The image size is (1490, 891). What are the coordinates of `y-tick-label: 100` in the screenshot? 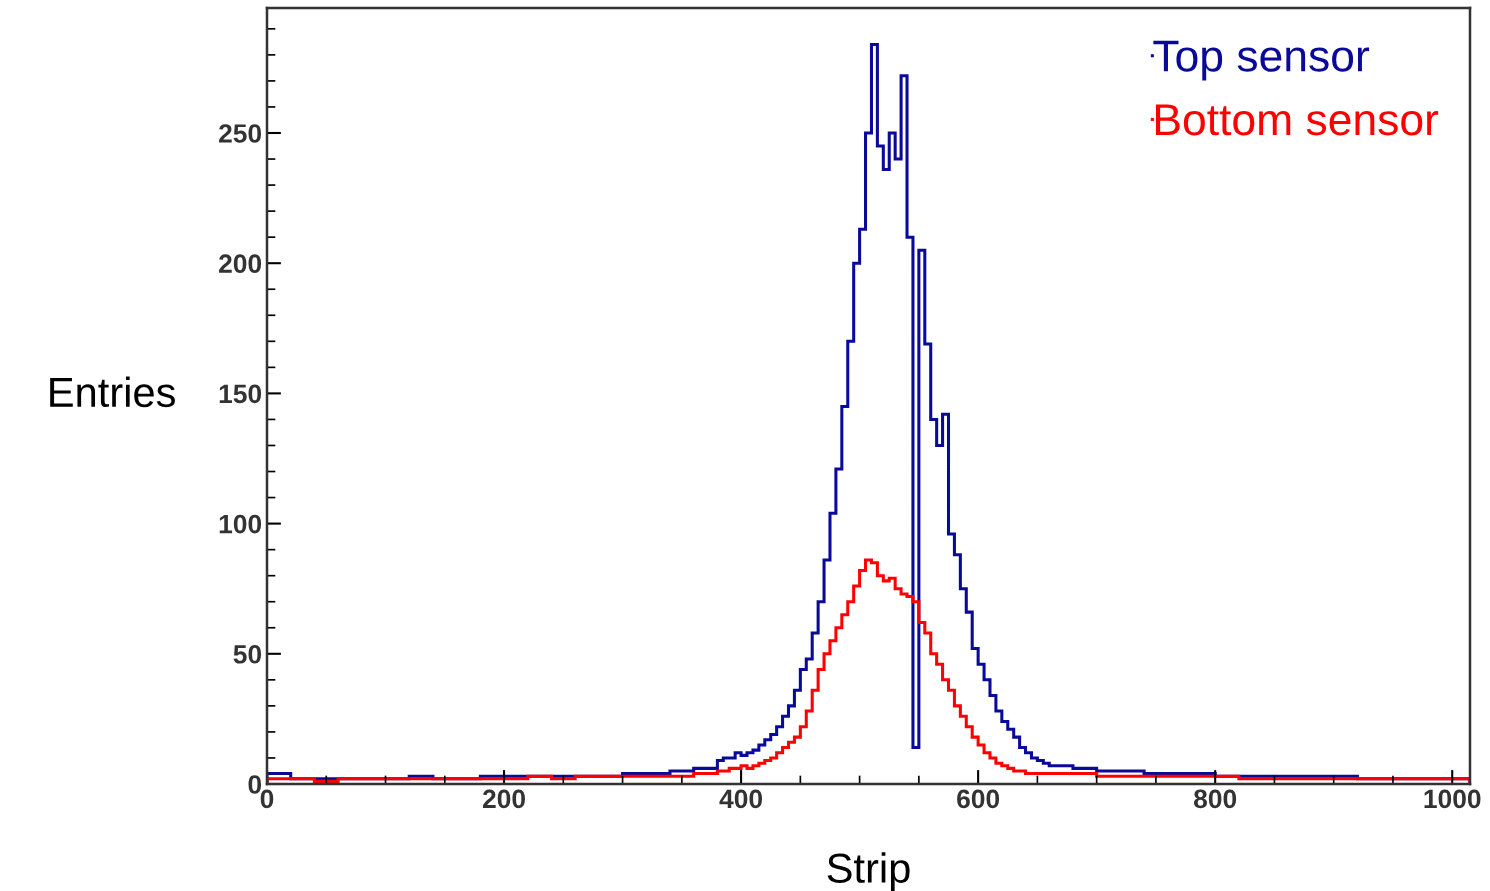 It's located at (240, 524).